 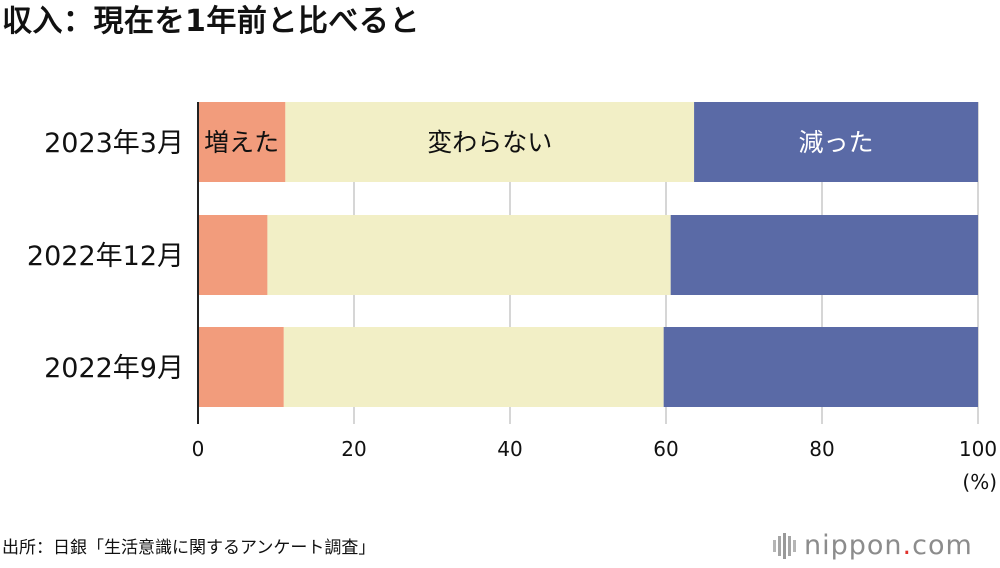 What do you see at coordinates (105, 256) in the screenshot?
I see `category-label-1: 2022年12月` at bounding box center [105, 256].